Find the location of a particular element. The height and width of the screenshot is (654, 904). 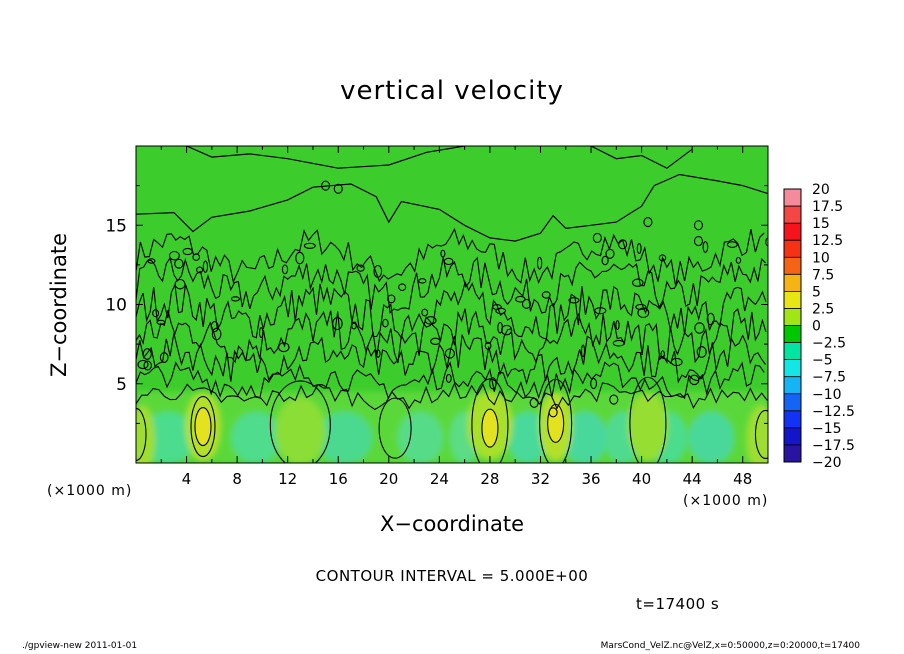

x-tick-label: 12 is located at coordinates (287, 479).